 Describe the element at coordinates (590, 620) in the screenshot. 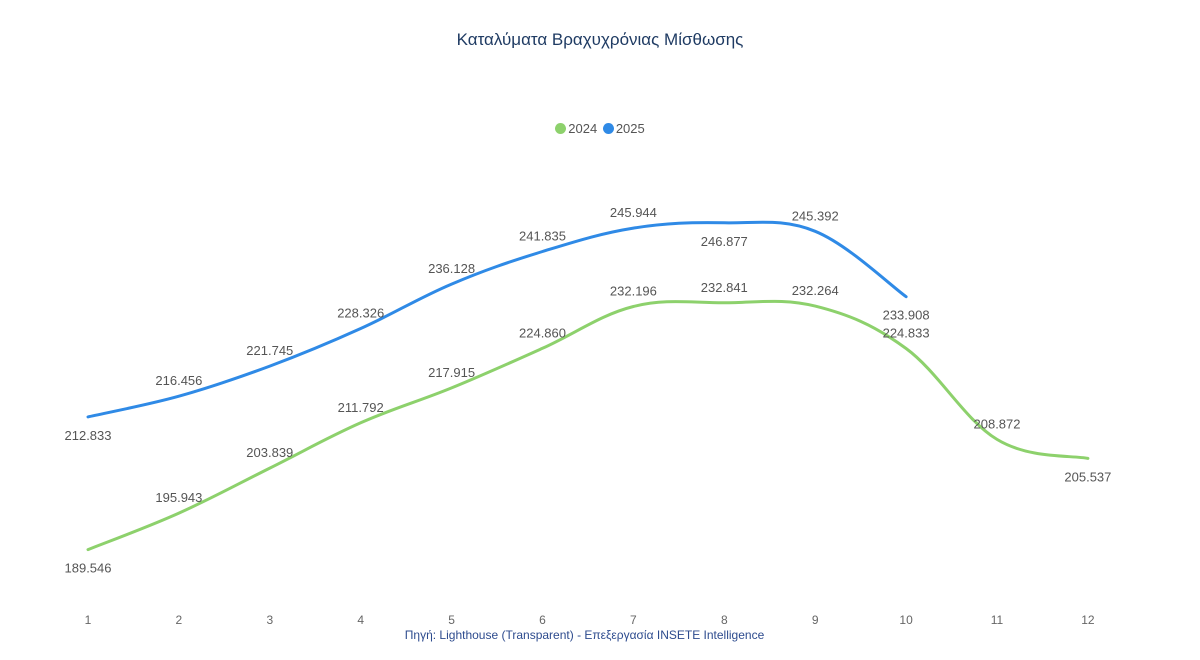

I see `x-axis-ticks: 1 2 3 4 5 6 7 8 9 10 11 12` at that location.